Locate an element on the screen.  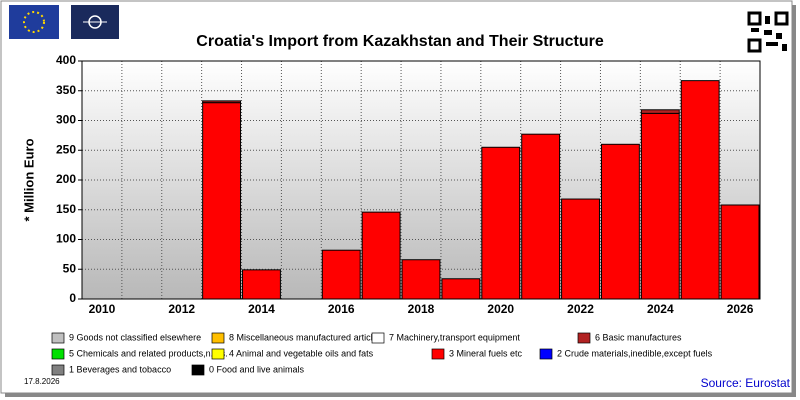
x-tick-label: 2016 is located at coordinates (341, 309).